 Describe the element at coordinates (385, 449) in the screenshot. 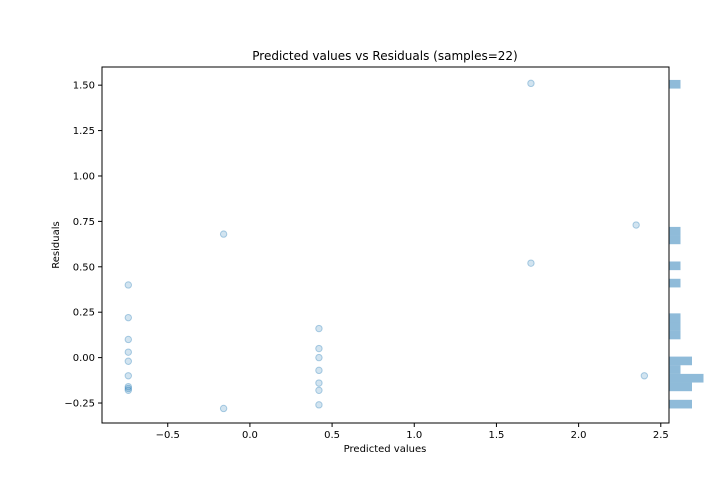

I see `x-axis-label: Predicted values` at that location.